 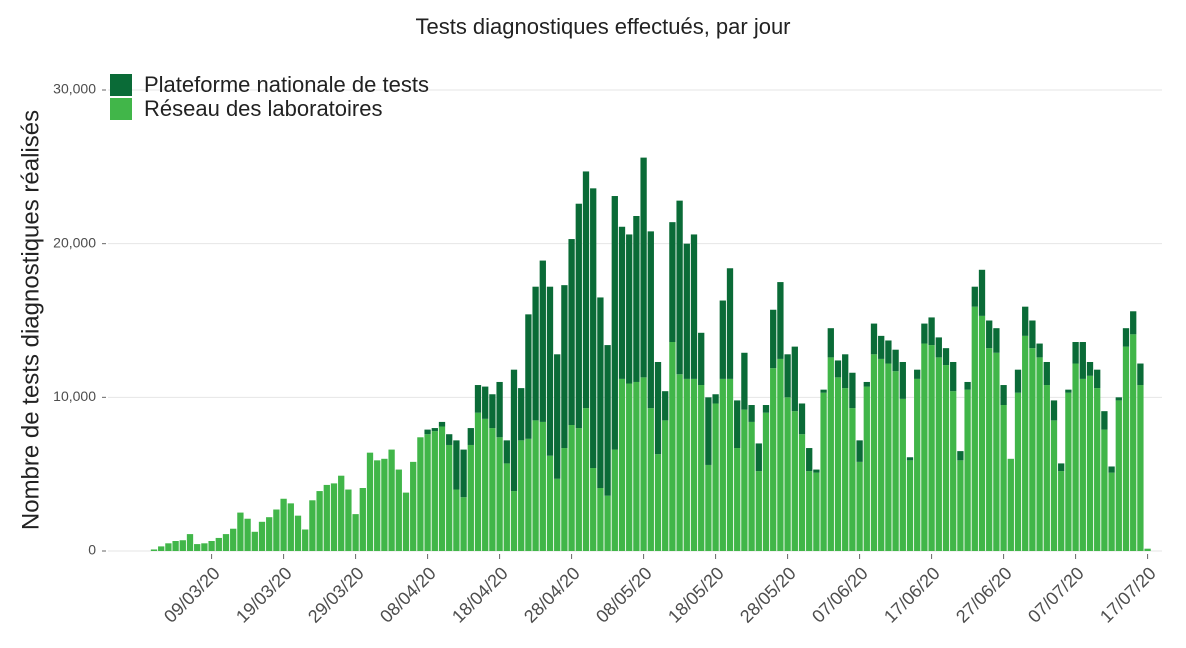 What do you see at coordinates (121, 85) in the screenshot?
I see `legend-swatch` at bounding box center [121, 85].